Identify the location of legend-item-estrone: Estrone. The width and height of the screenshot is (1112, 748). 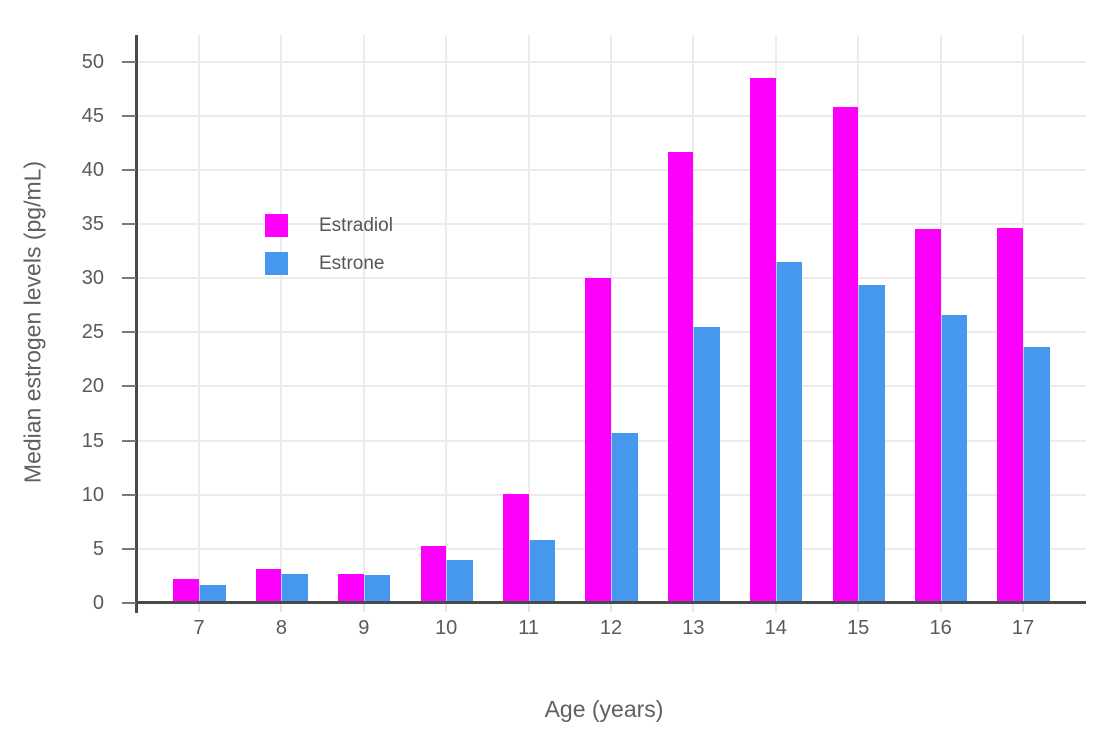
(329, 263).